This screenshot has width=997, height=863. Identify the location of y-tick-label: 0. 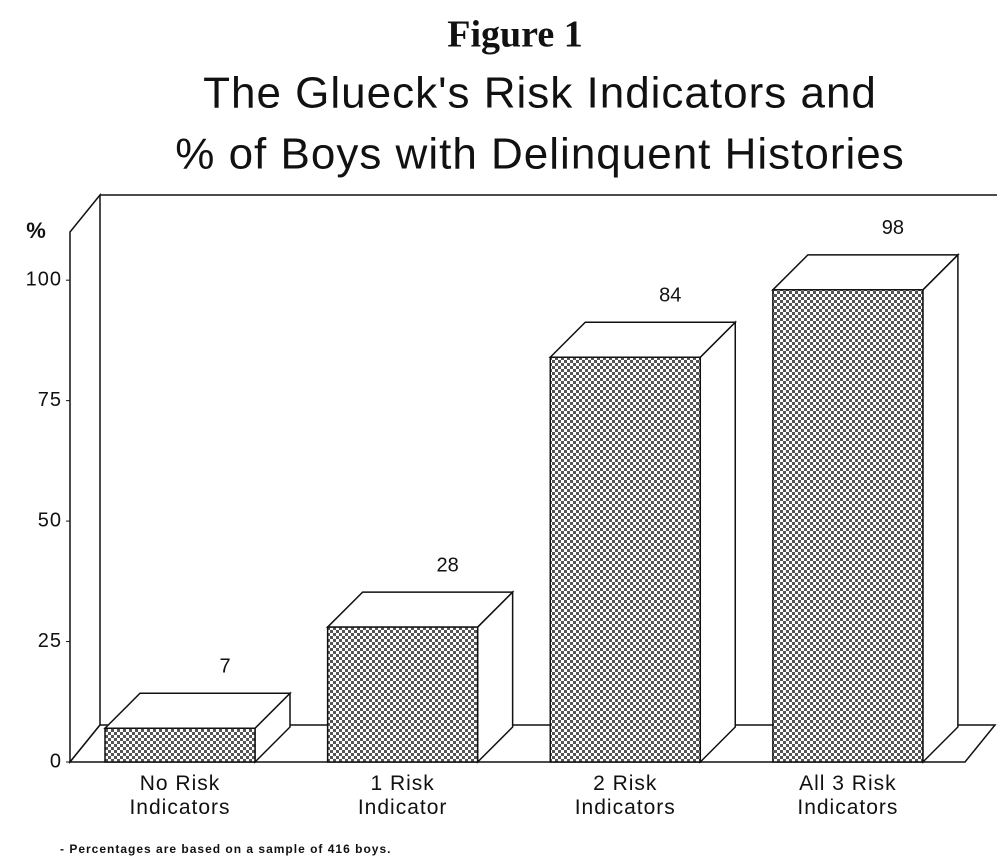
(56, 761).